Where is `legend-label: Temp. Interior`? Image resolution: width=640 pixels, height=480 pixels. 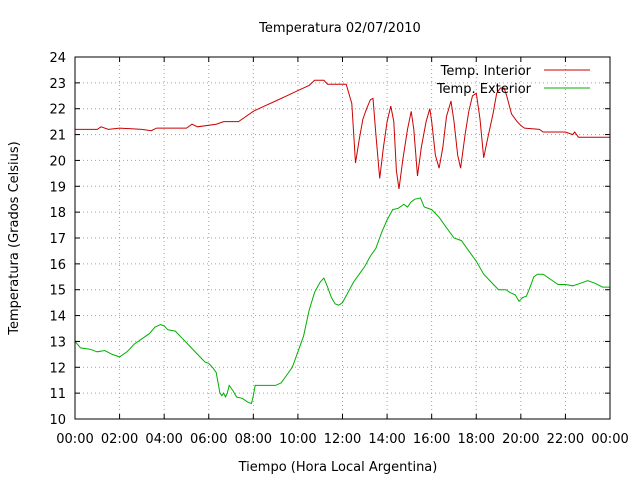 legend-label: Temp. Interior is located at coordinates (486, 71).